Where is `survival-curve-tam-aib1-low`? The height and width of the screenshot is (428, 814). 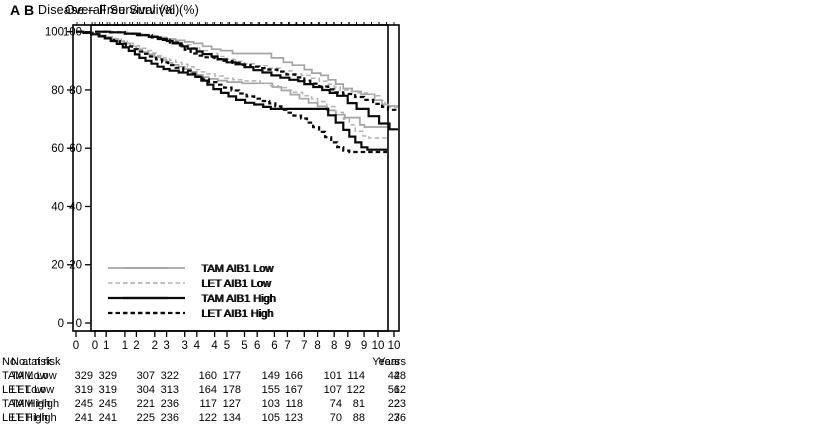
survival-curve-tam-aib1-low is located at coordinates (246, 68).